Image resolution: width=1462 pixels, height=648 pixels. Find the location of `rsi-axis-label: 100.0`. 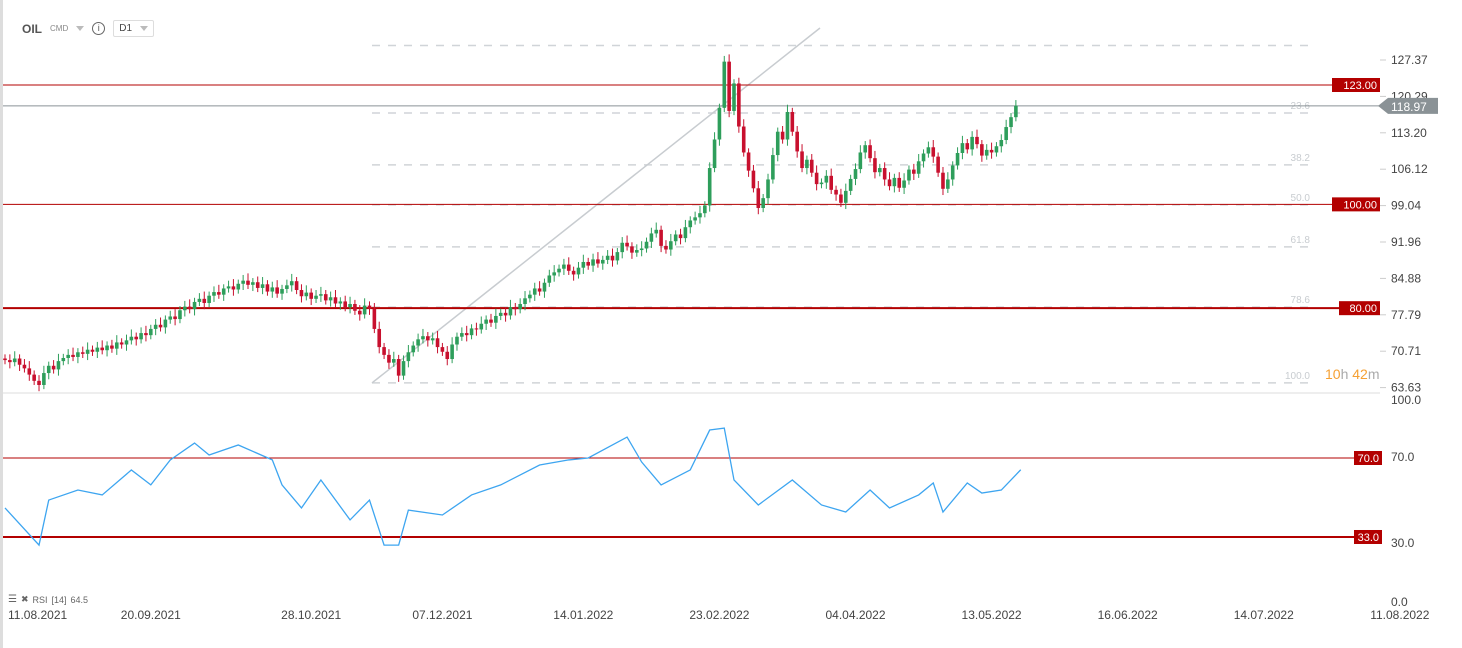

rsi-axis-label: 100.0 is located at coordinates (1406, 400).